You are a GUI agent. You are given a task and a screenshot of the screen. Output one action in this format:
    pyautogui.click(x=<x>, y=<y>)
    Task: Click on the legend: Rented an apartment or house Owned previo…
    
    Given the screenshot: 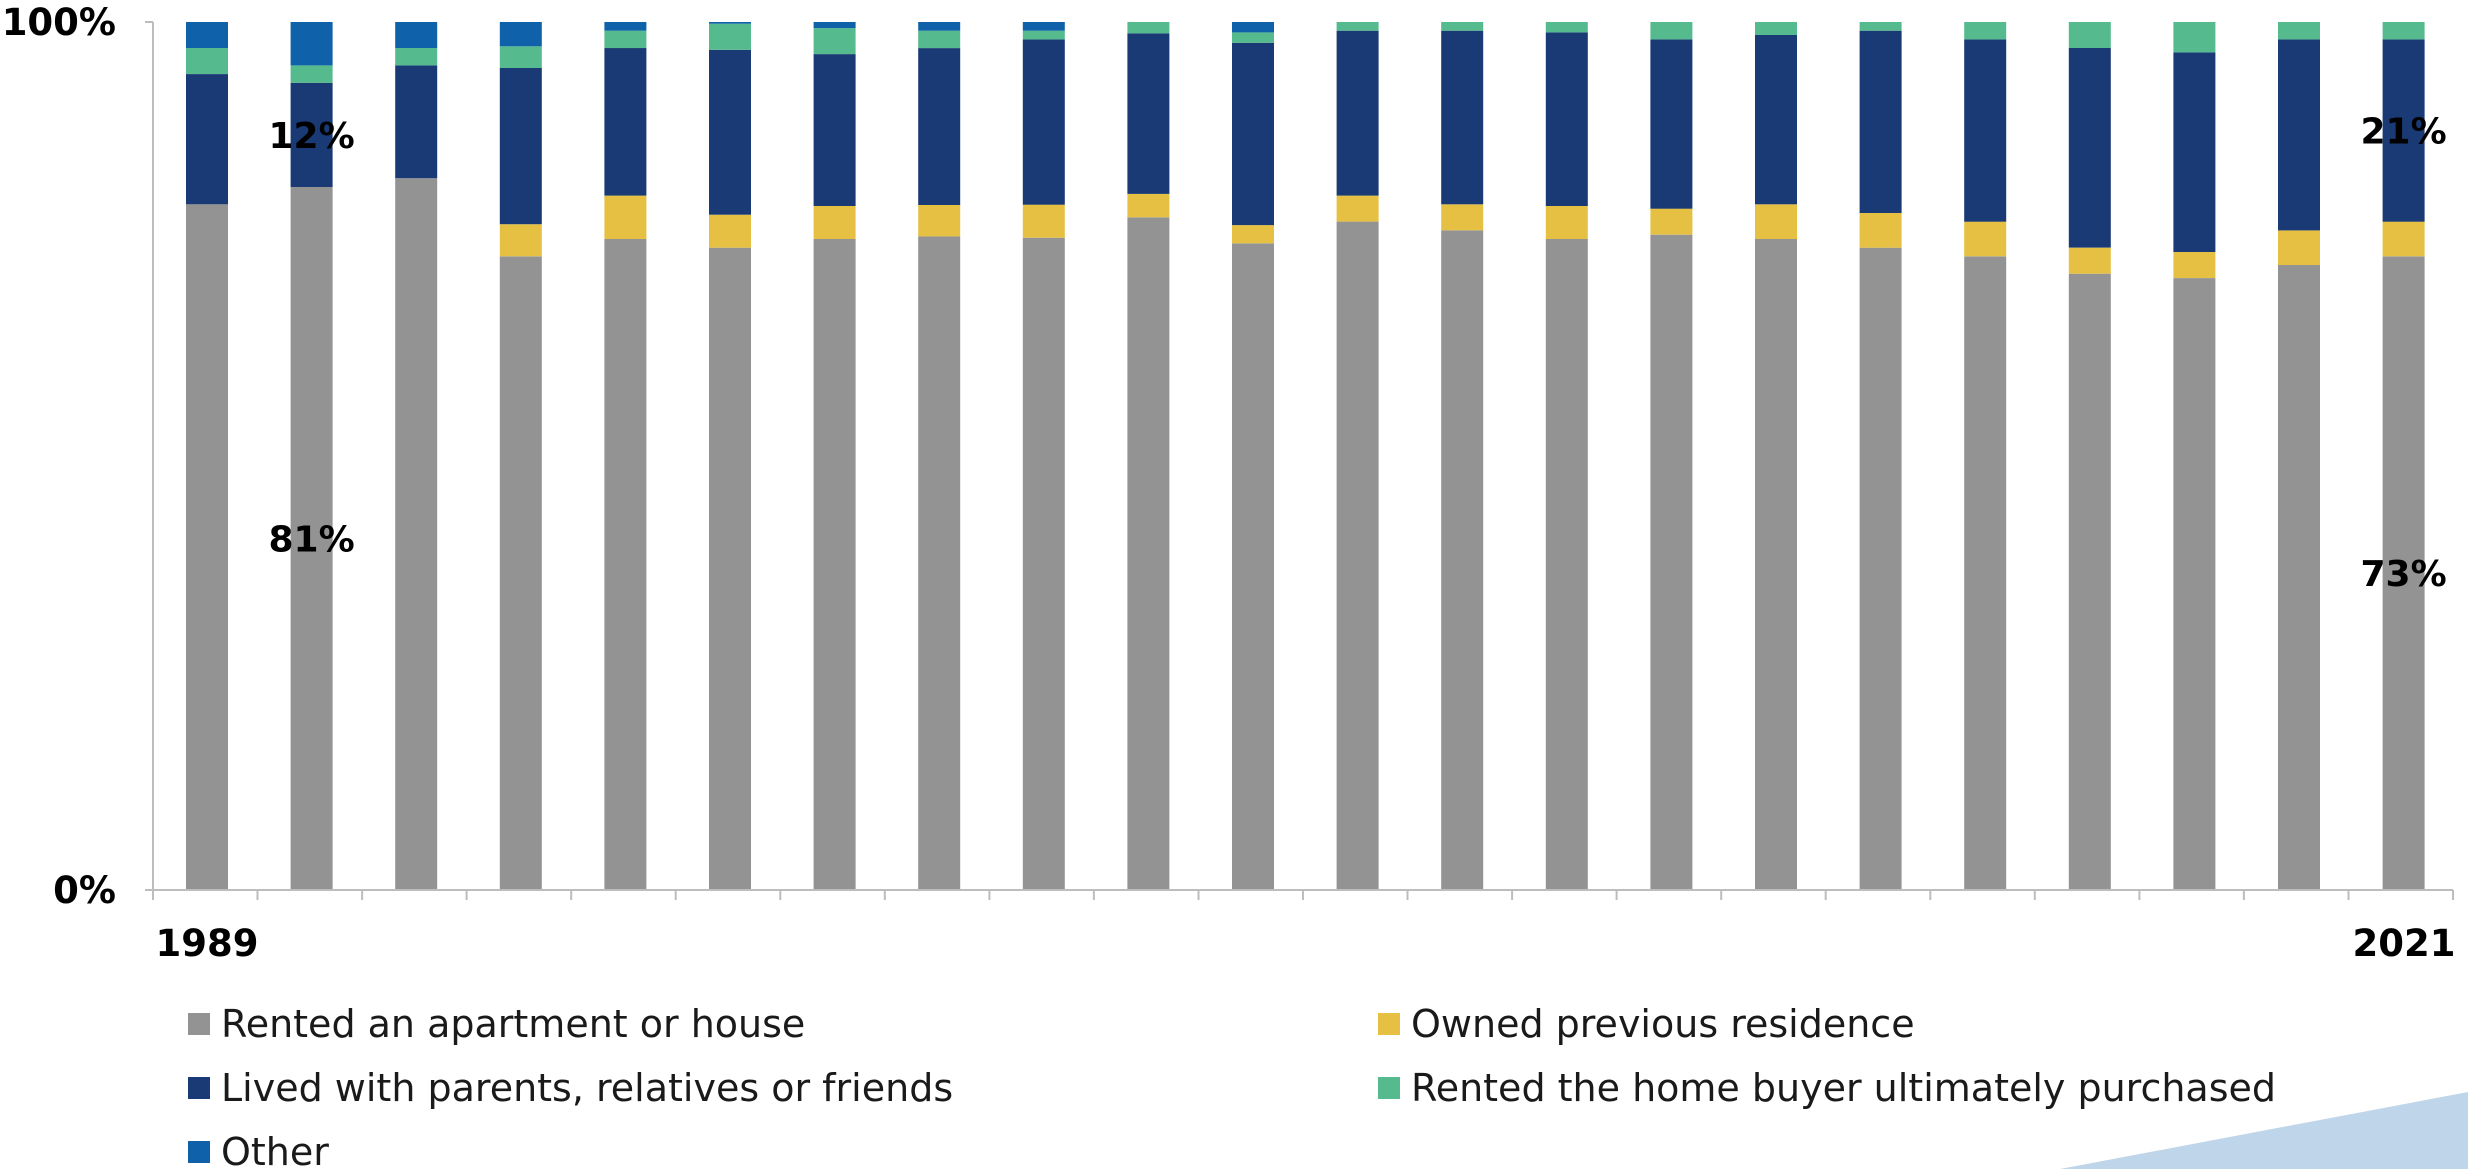 What is the action you would take?
    pyautogui.click(x=1232, y=1085)
    